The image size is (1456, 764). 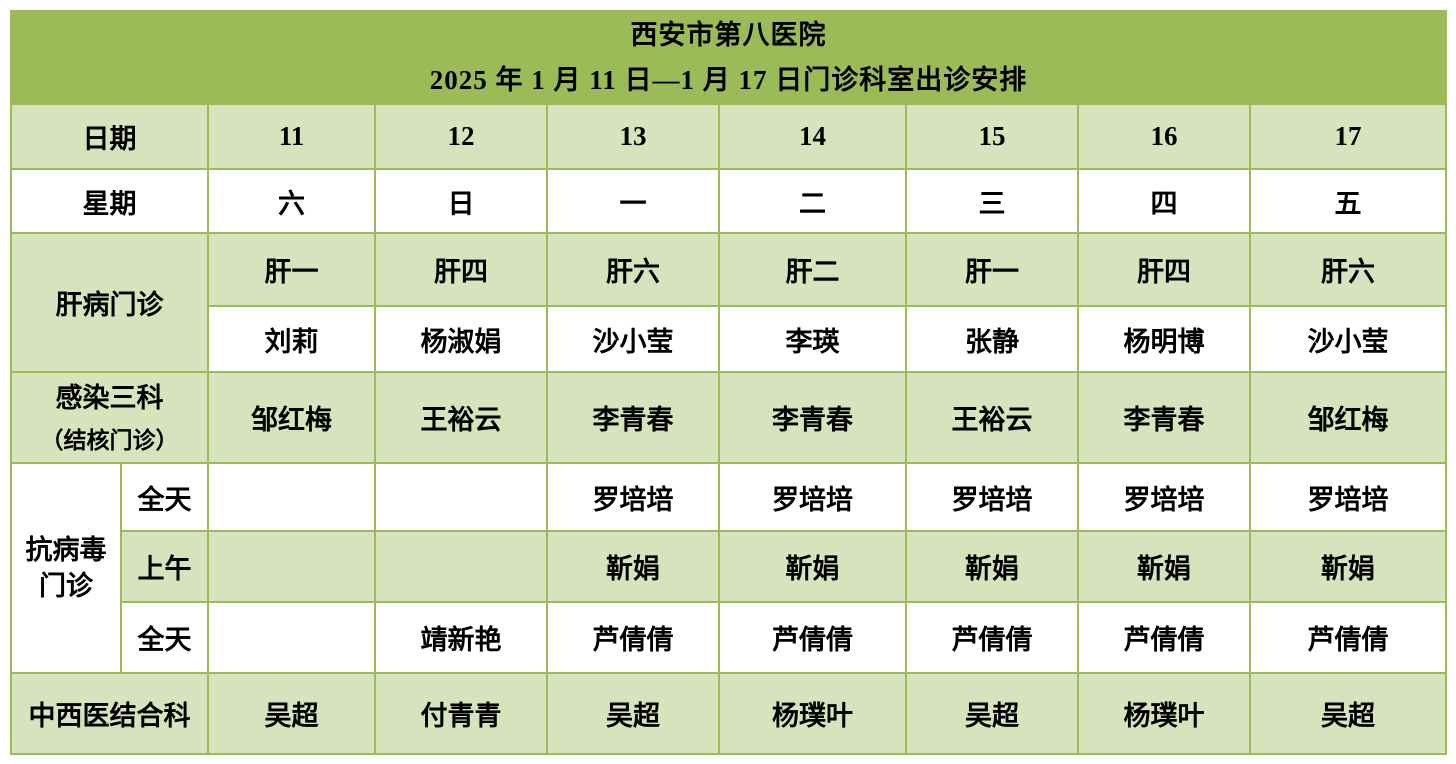 I want to click on date-cell: 16, so click(x=1164, y=136).